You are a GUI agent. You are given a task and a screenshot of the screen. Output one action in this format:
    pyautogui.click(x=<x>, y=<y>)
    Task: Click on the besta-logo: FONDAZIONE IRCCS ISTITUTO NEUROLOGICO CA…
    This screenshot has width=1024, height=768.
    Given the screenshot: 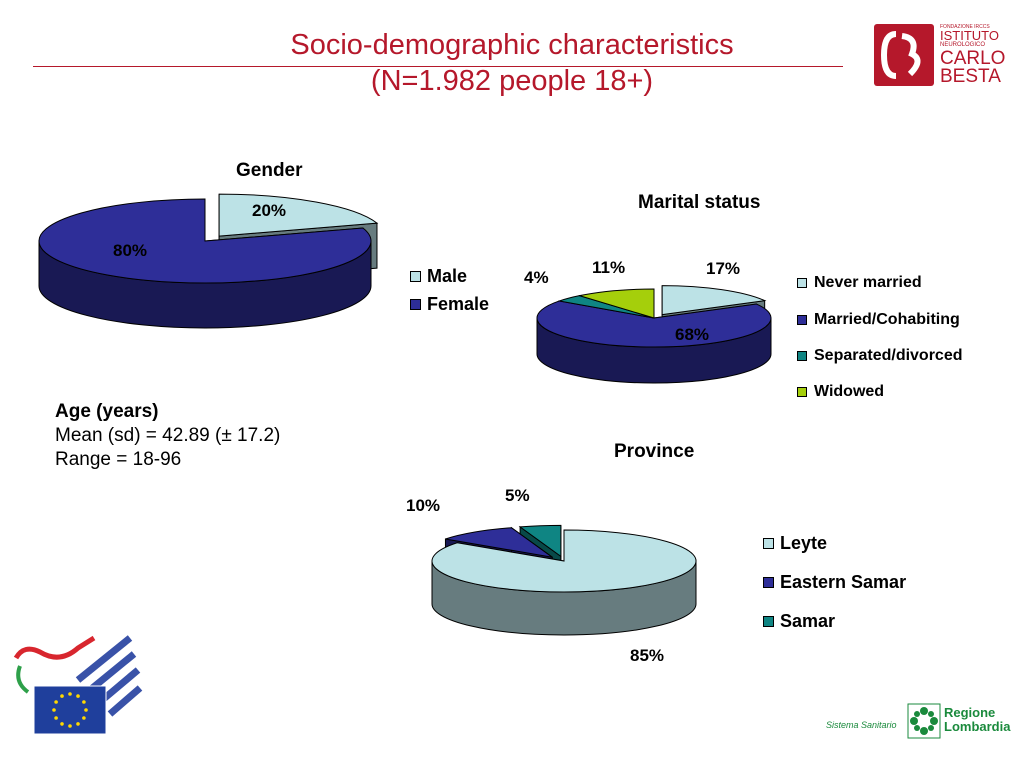 What is the action you would take?
    pyautogui.click(x=939, y=56)
    